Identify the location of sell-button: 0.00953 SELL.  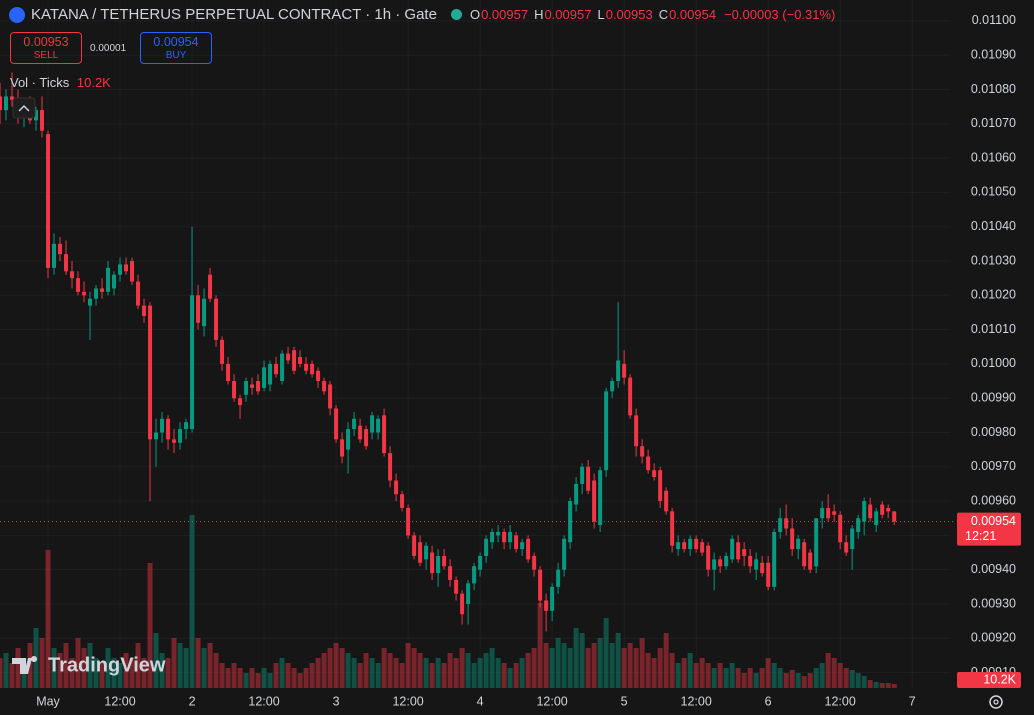
(46, 48).